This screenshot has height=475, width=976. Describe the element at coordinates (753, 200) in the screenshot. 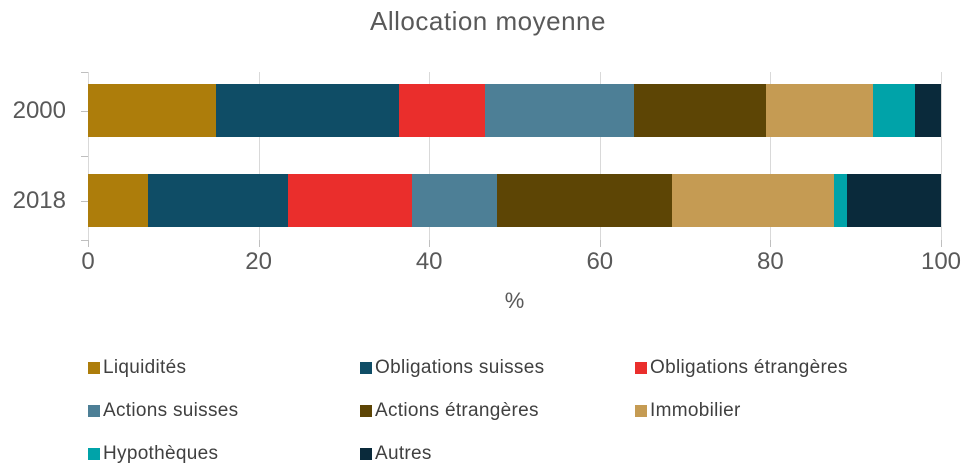

I see `segment-2018-immobilier` at that location.